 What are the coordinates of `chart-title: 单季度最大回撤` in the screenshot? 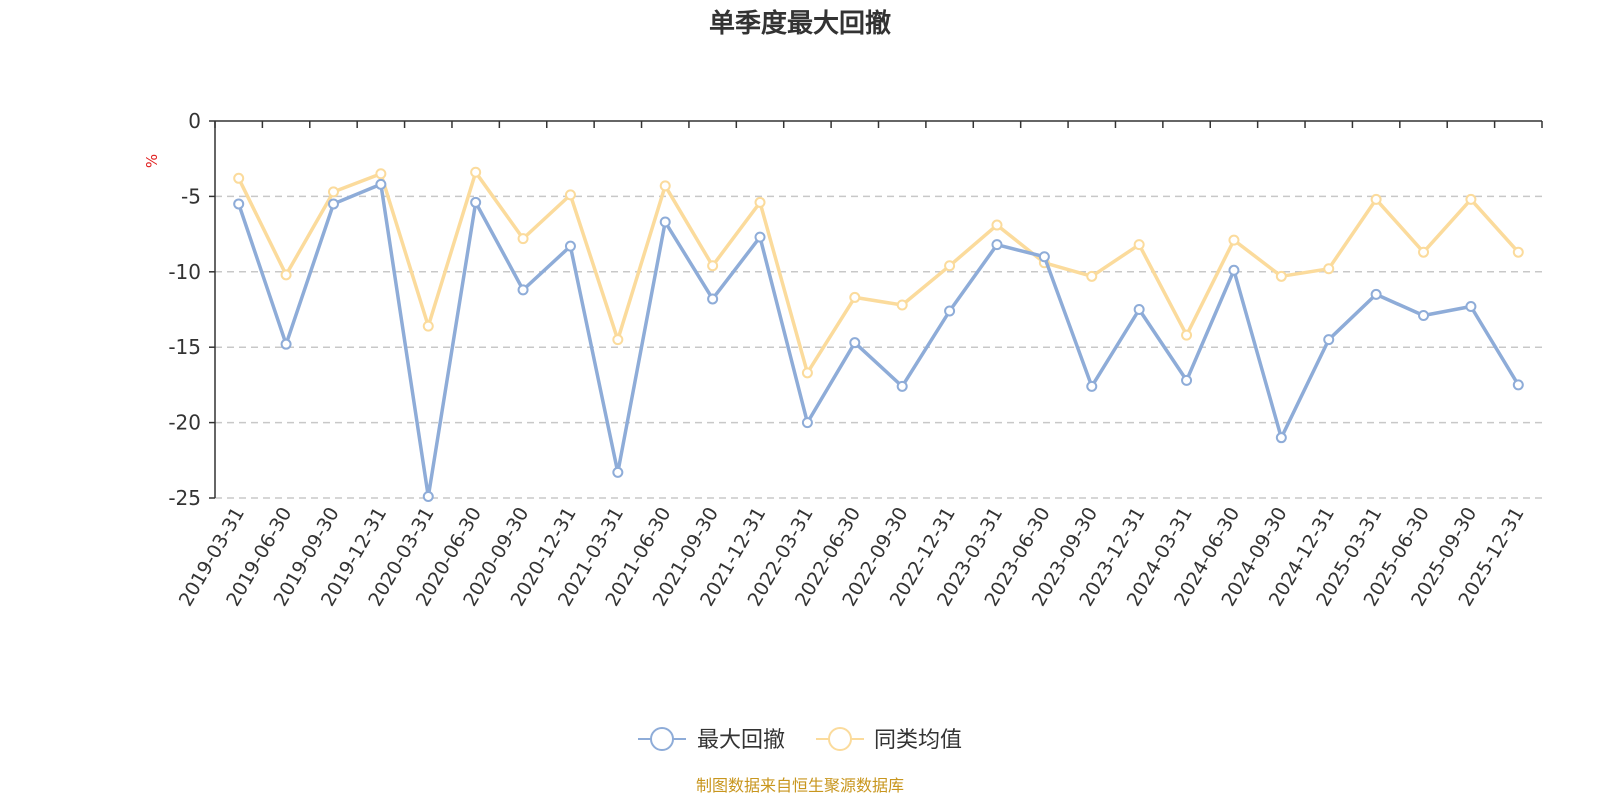 It's located at (800, 23).